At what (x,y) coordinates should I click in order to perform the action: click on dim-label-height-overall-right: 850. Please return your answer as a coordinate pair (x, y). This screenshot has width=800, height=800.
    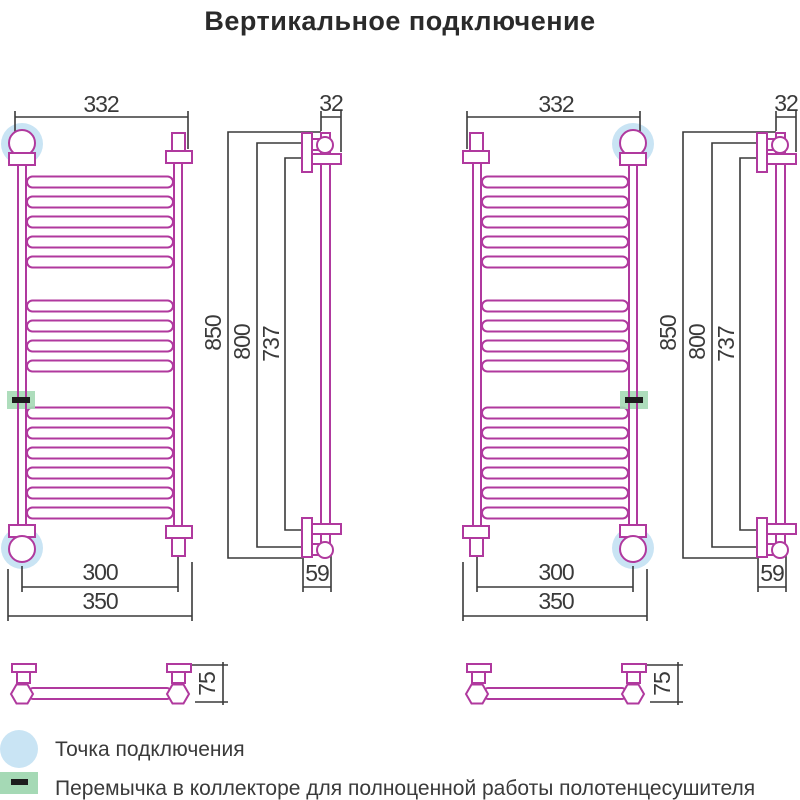
    Looking at the image, I should click on (668, 333).